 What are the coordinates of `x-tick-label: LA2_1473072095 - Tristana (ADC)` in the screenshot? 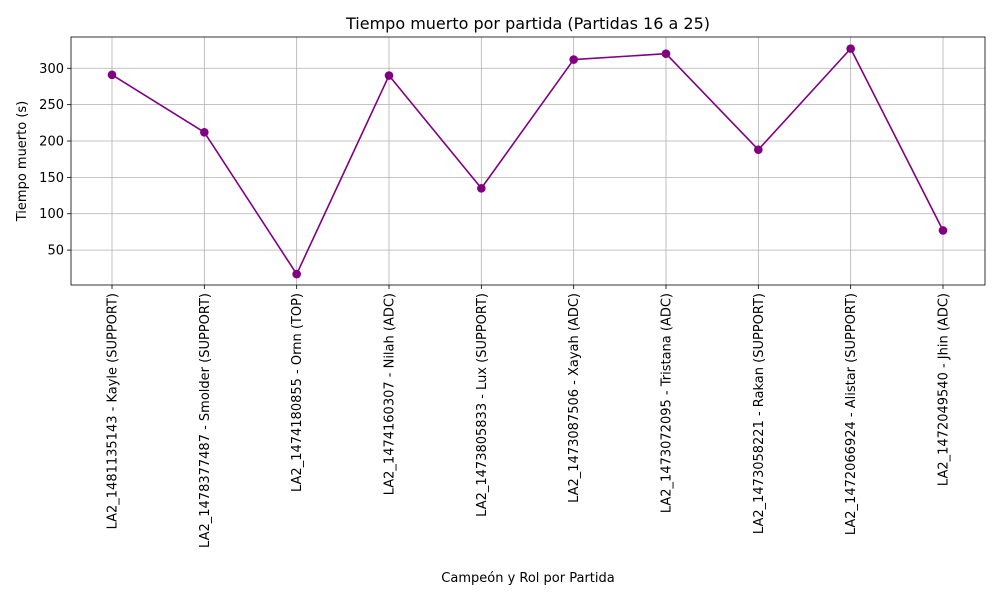 It's located at (667, 403).